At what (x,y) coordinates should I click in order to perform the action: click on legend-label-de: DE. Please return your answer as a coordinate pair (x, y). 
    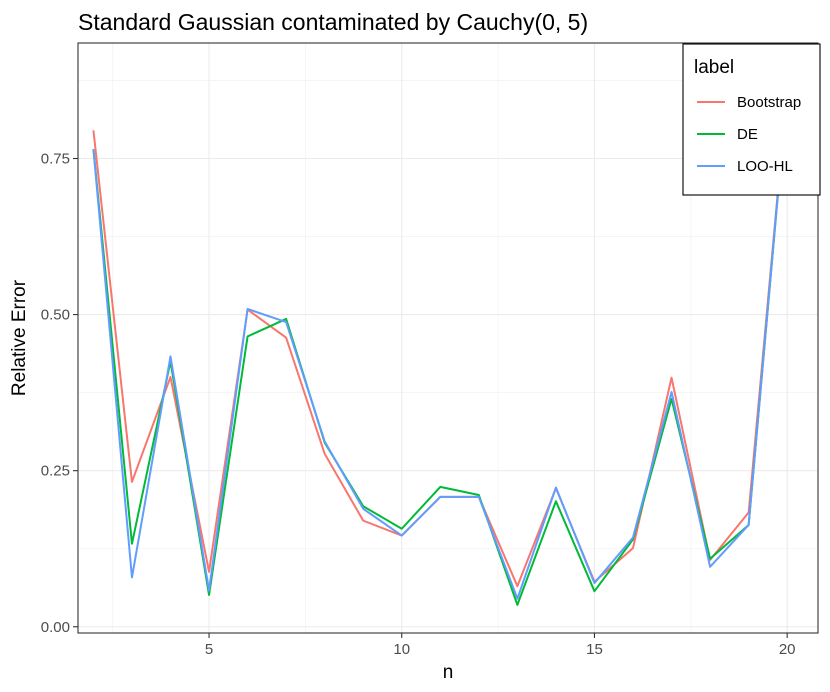
    Looking at the image, I should click on (747, 134).